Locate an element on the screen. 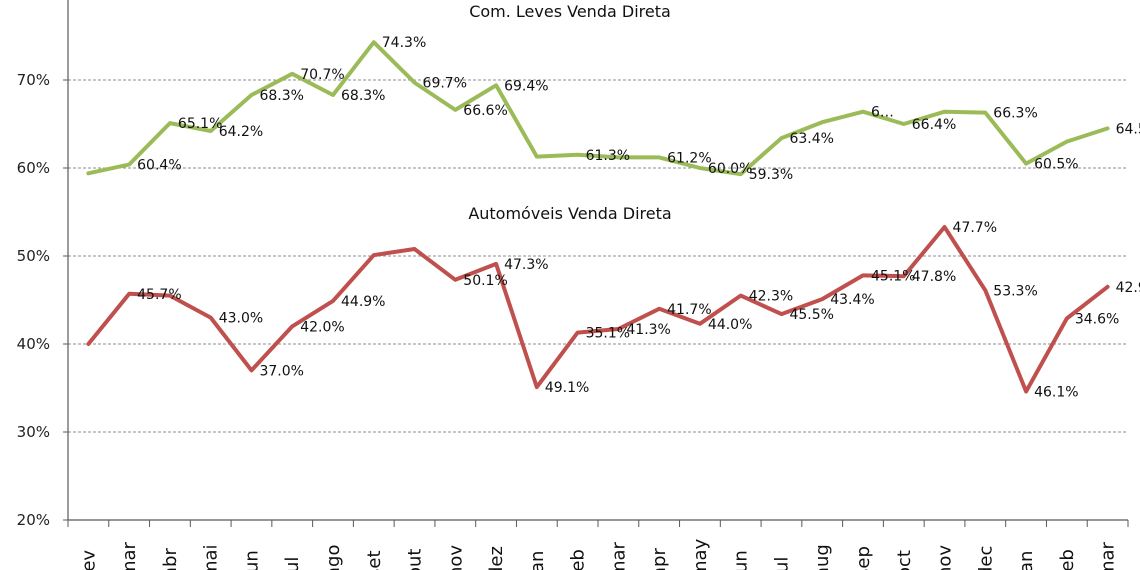 The width and height of the screenshot is (1140, 570). x-tick-label: dez is located at coordinates (496, 558).